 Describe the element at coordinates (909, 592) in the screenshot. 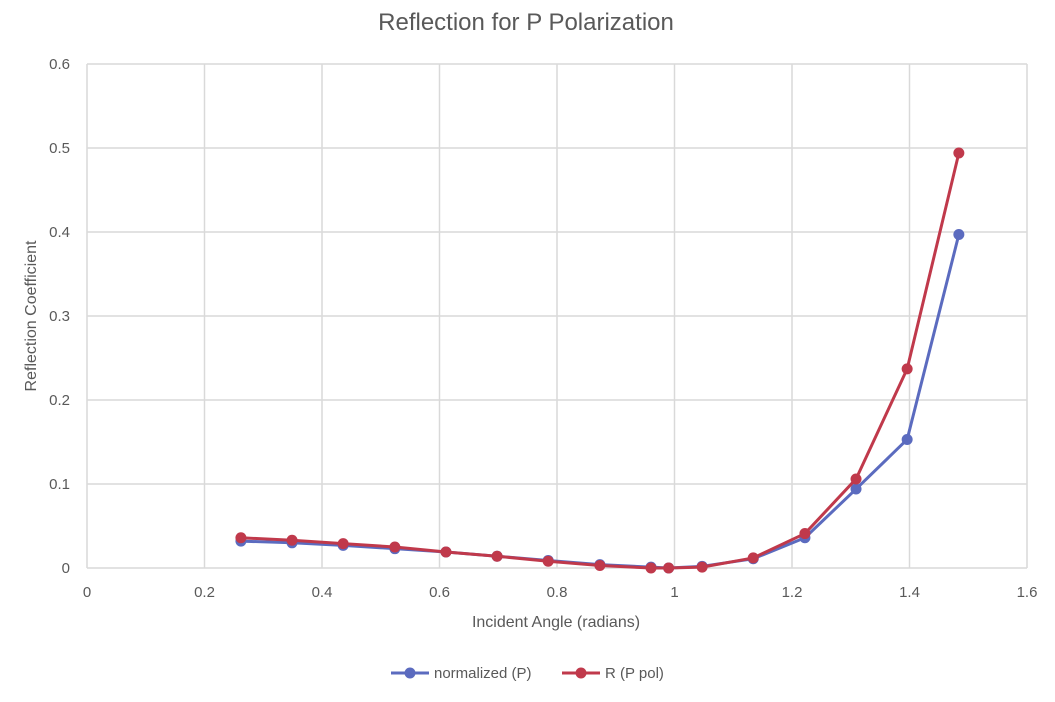

I see `x-tick-label: 1.4` at that location.